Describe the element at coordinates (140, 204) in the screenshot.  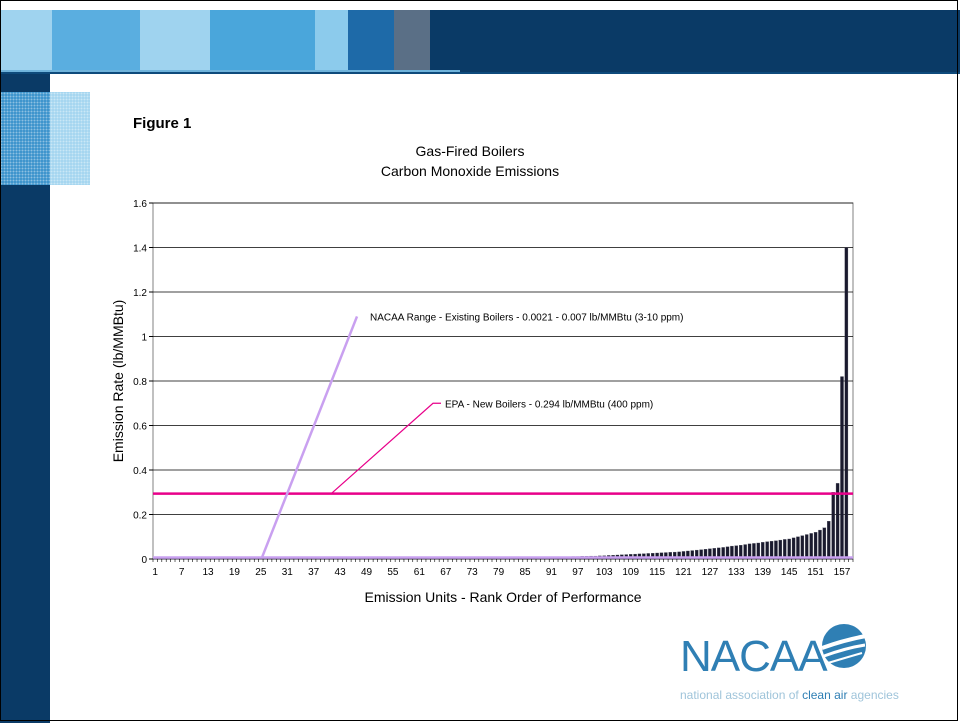
I see `y-tick-label: 1.6` at that location.